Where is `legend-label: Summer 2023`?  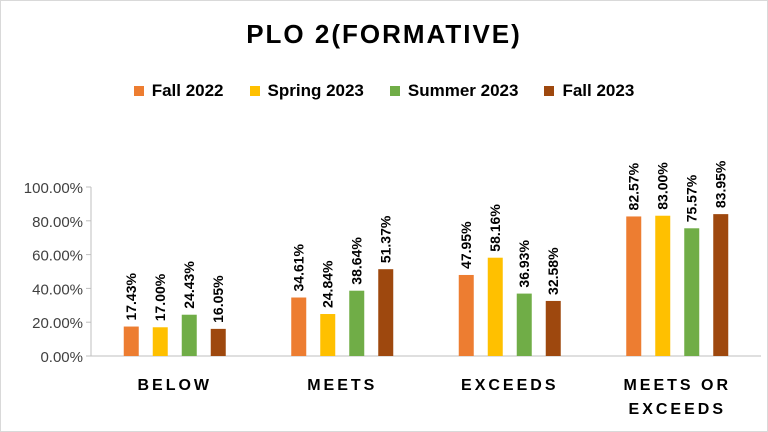 legend-label: Summer 2023 is located at coordinates (463, 90).